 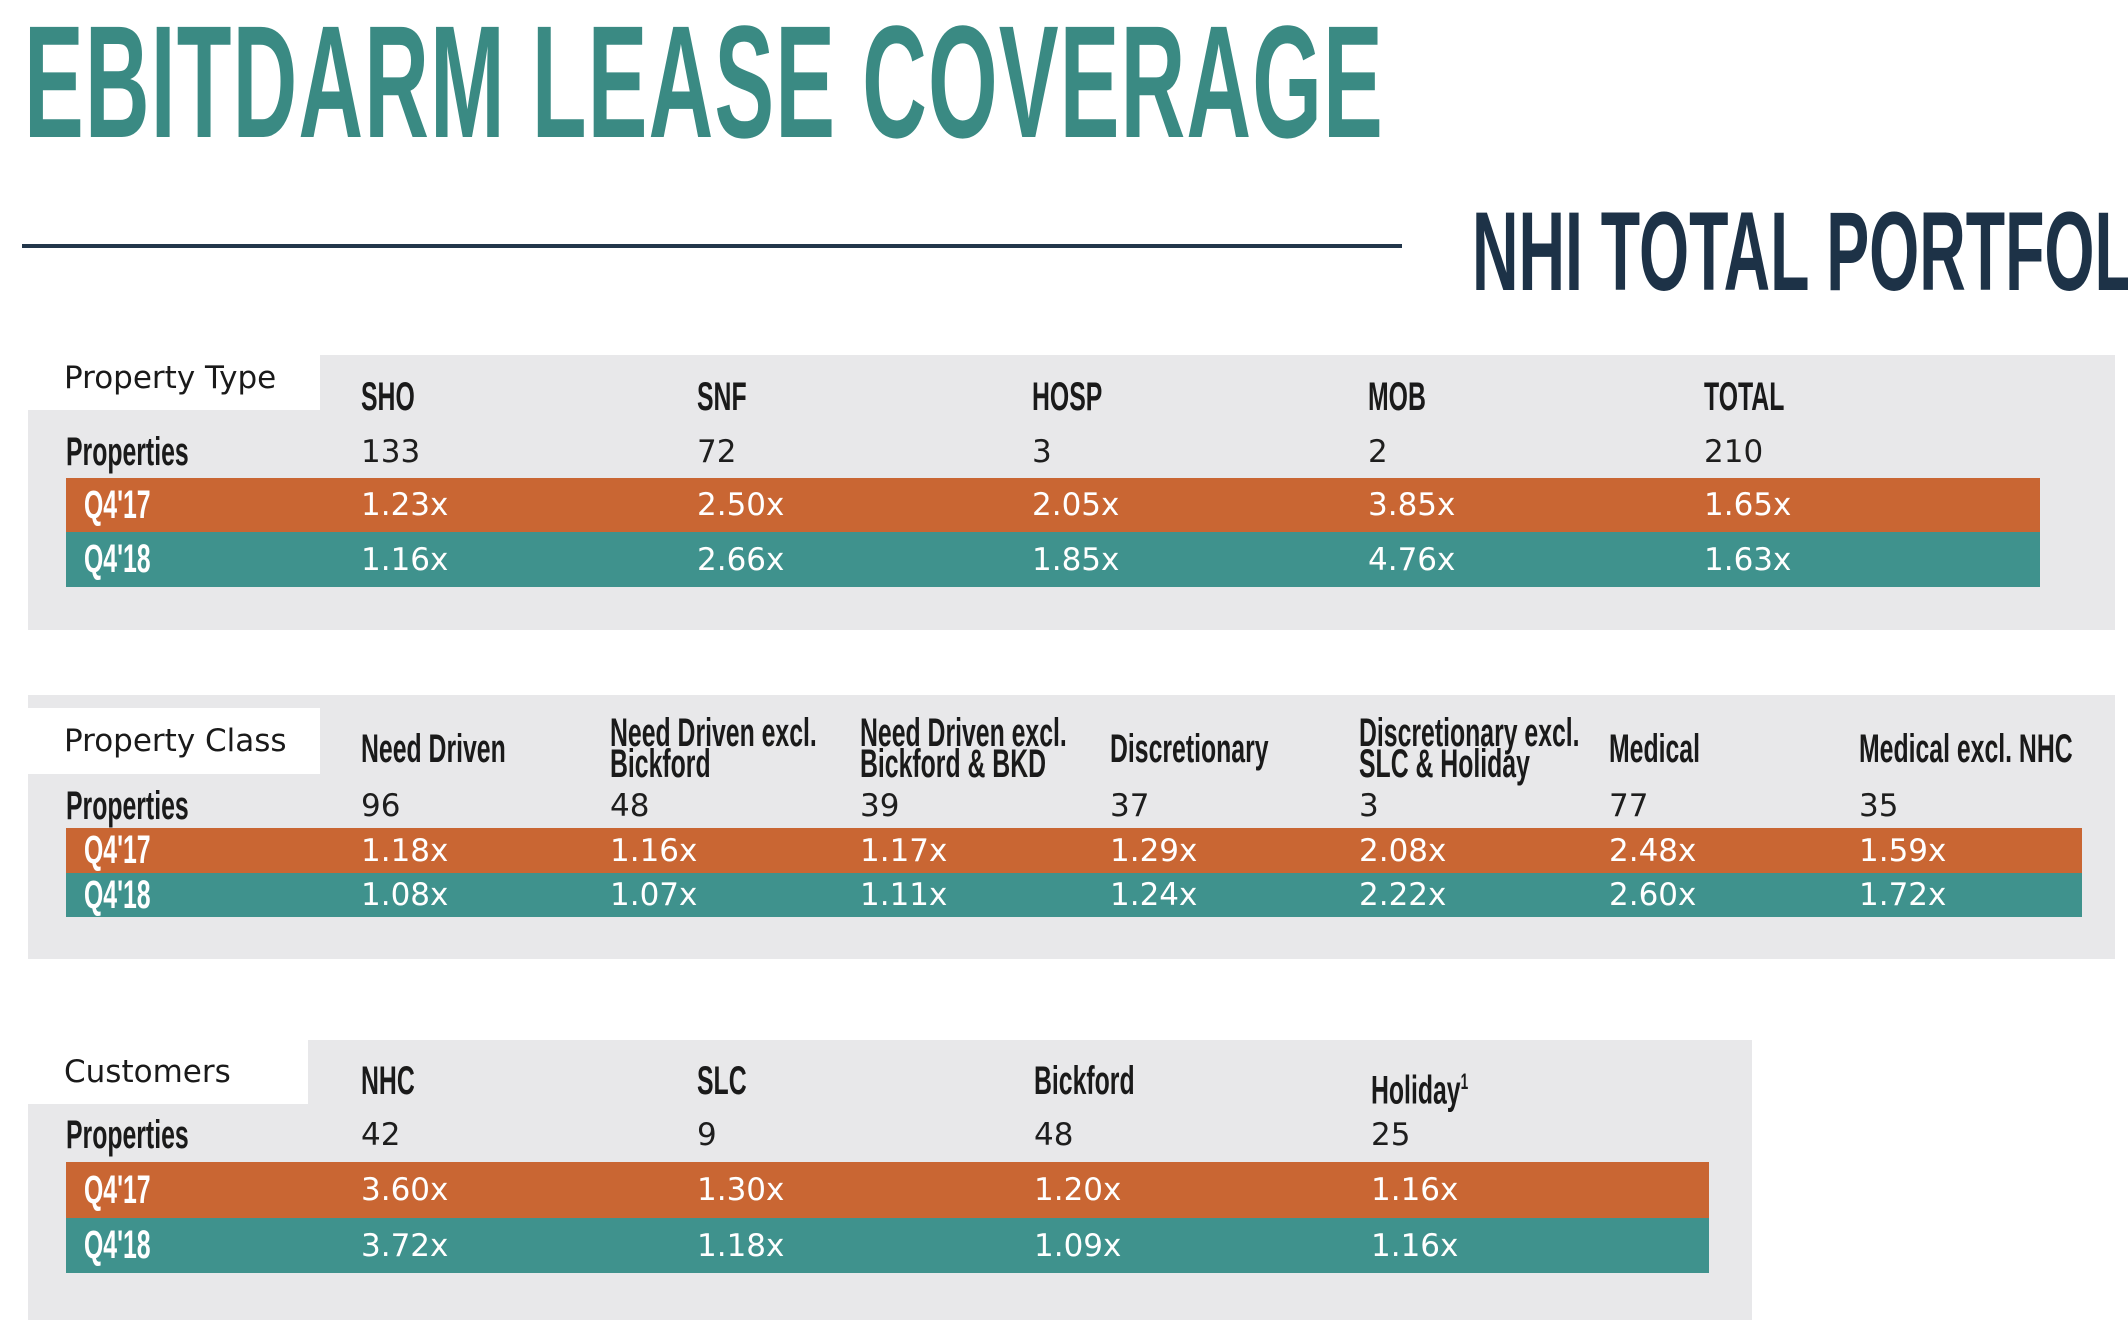 I want to click on column-header: Need Driven, so click(x=433, y=749).